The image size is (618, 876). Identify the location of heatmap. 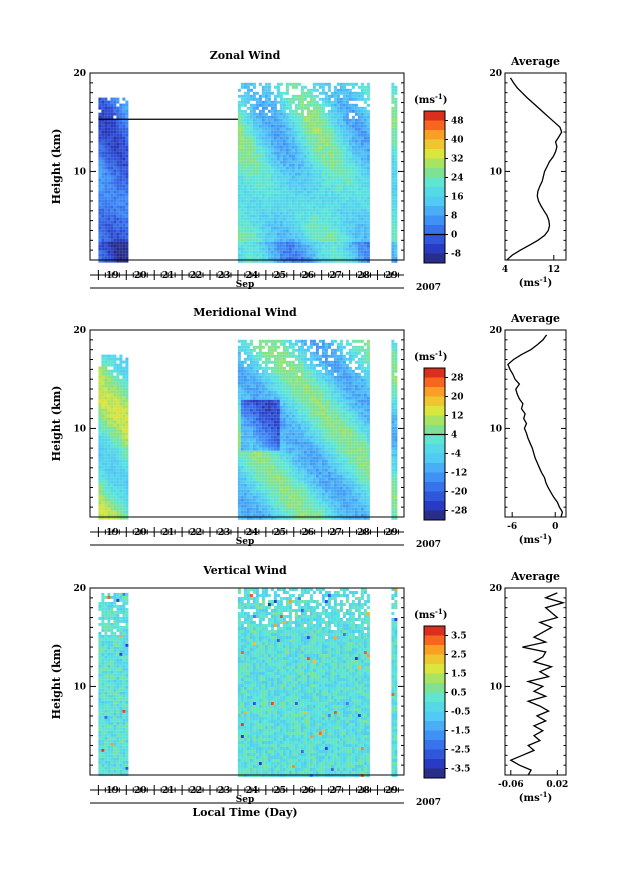
(248, 429).